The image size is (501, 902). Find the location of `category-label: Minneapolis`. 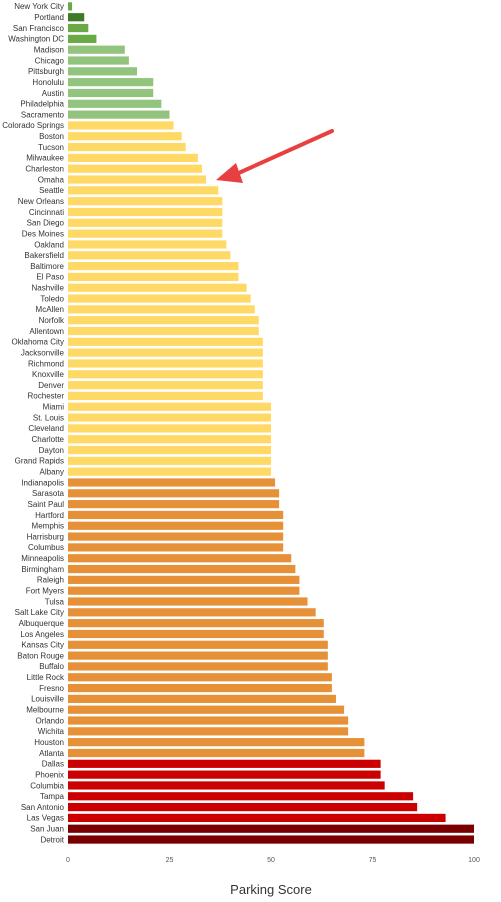

category-label: Minneapolis is located at coordinates (42, 558).